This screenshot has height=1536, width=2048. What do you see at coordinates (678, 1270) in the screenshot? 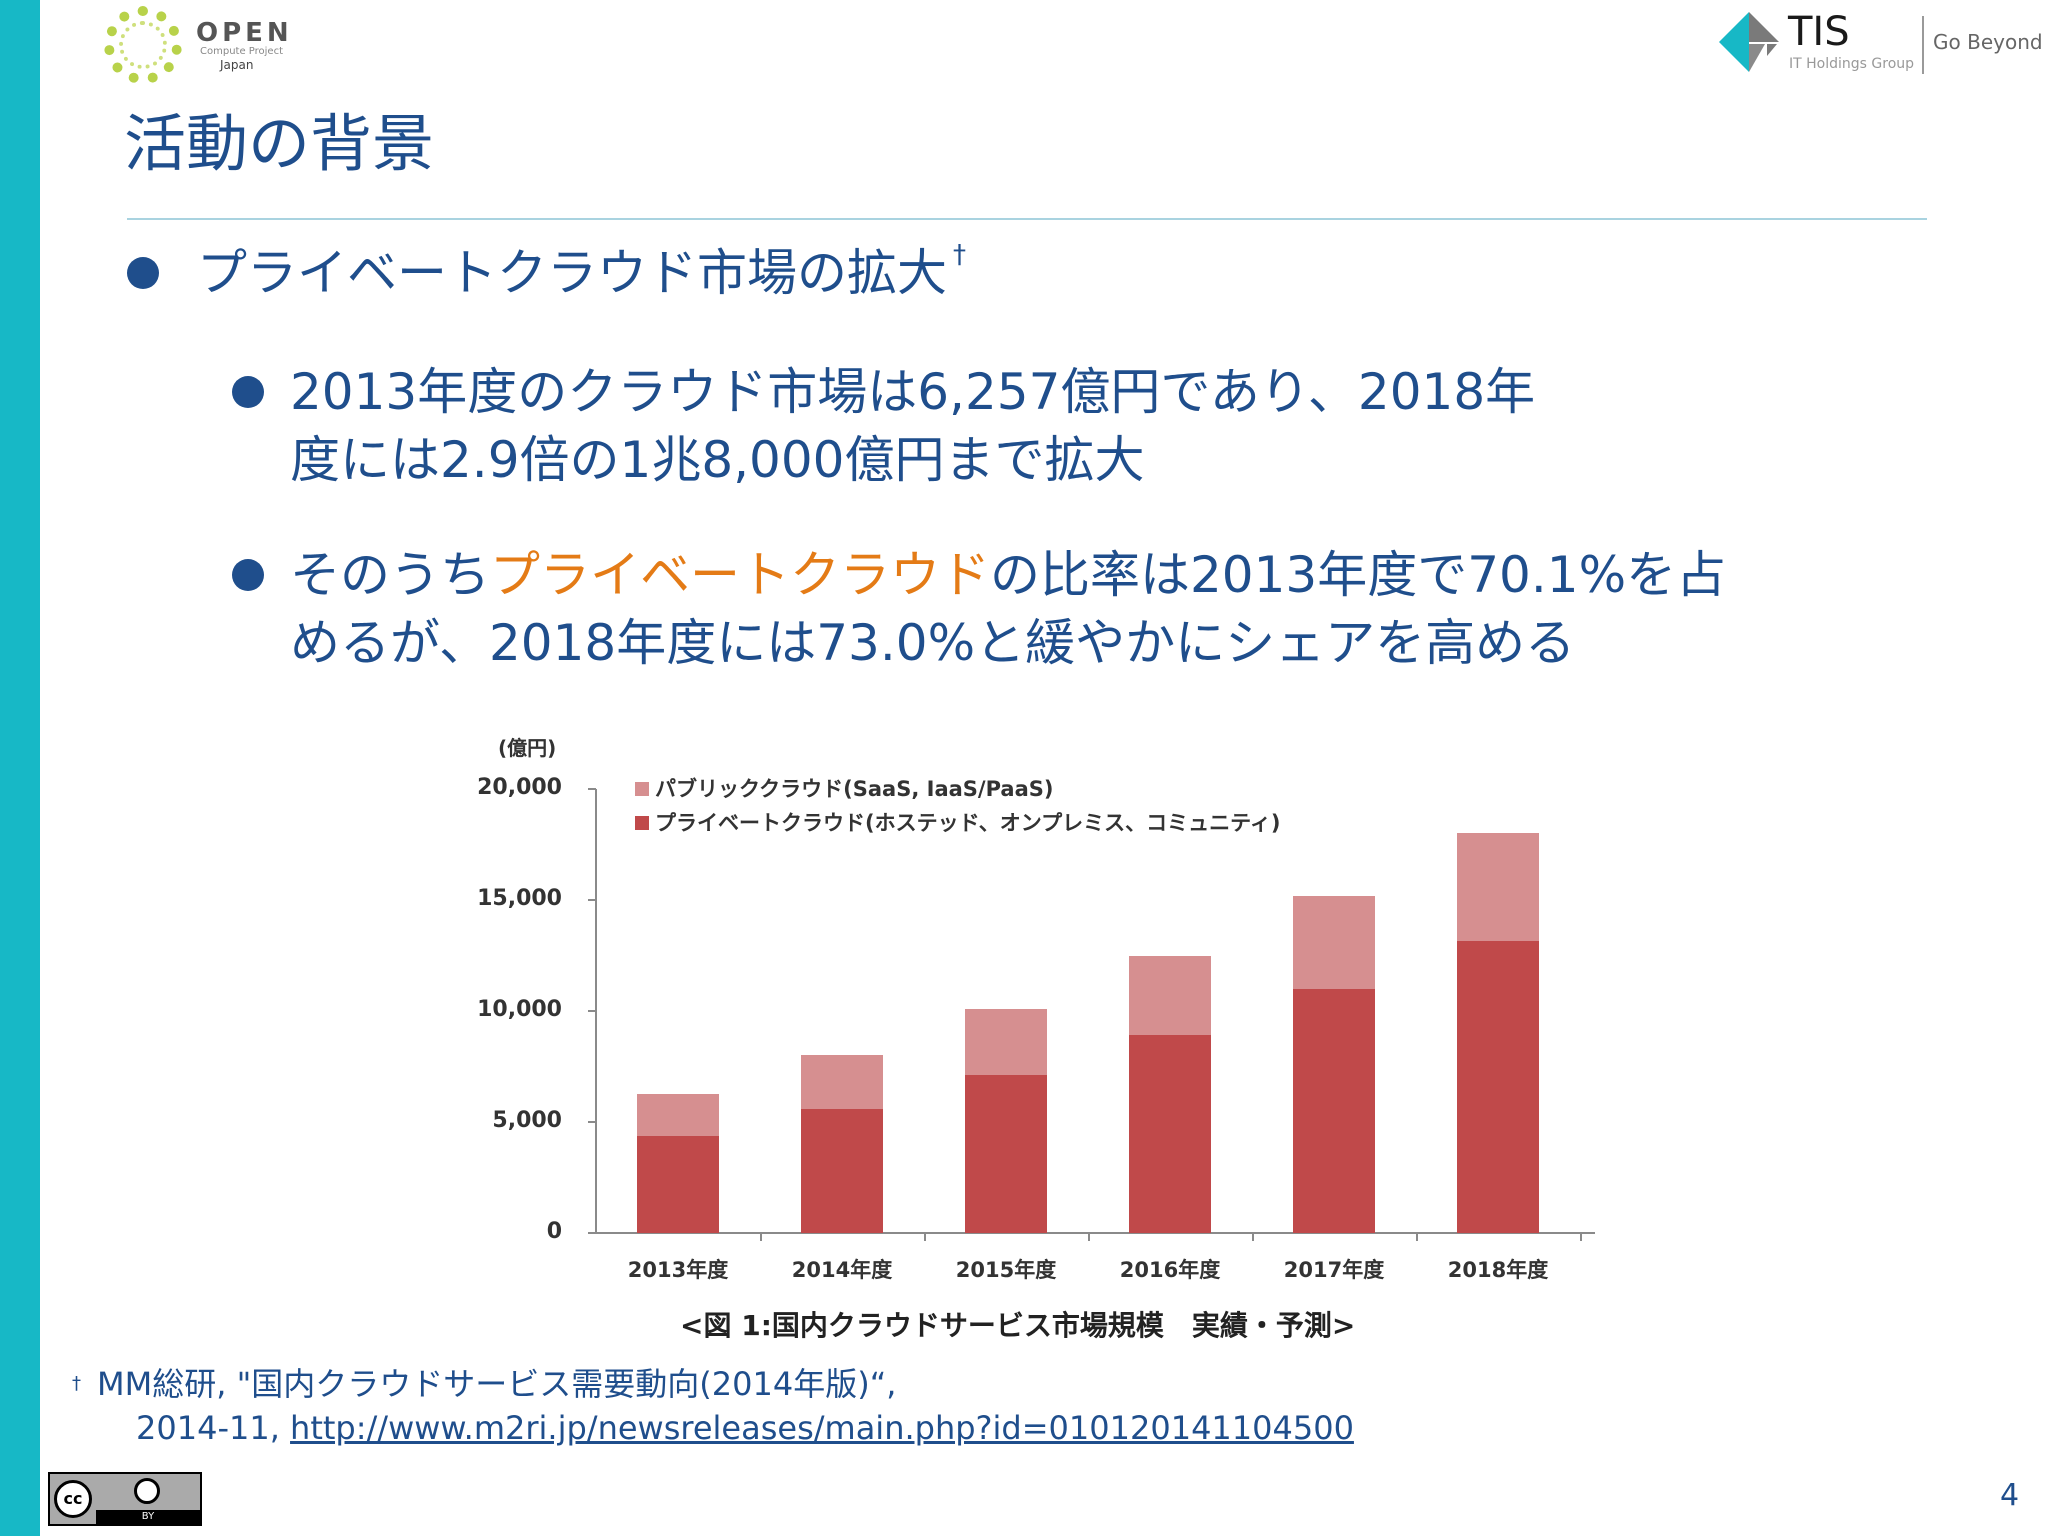
I see `x-tick-label: 2013年度` at bounding box center [678, 1270].